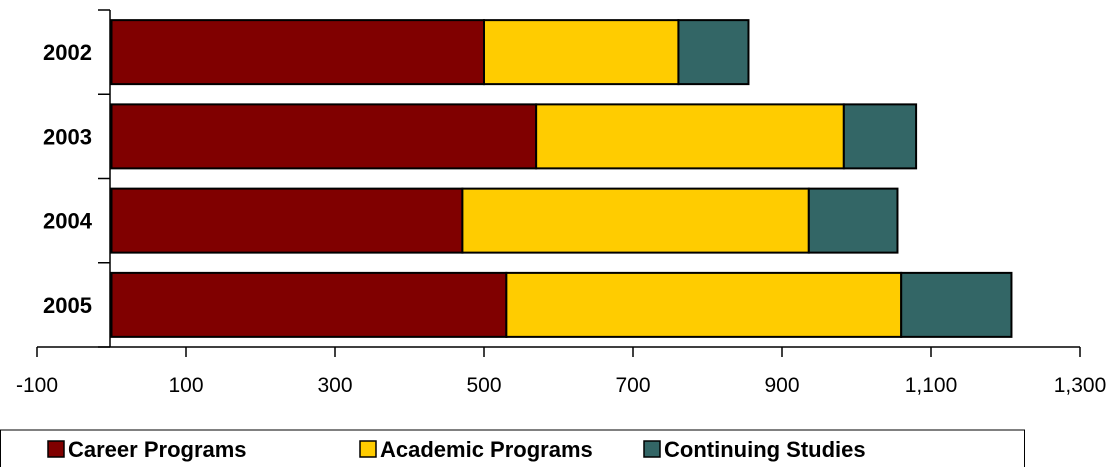 This screenshot has height=467, width=1118. I want to click on category-label: 2004, so click(68, 221).